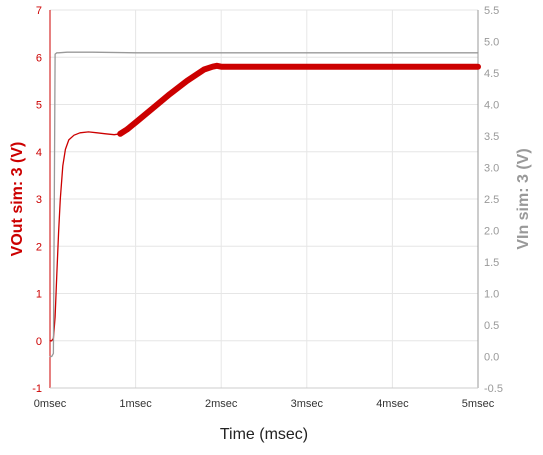 This screenshot has height=455, width=543. What do you see at coordinates (523, 198) in the screenshot?
I see `right-y-axis-title: VIn sim: 3 (V)` at bounding box center [523, 198].